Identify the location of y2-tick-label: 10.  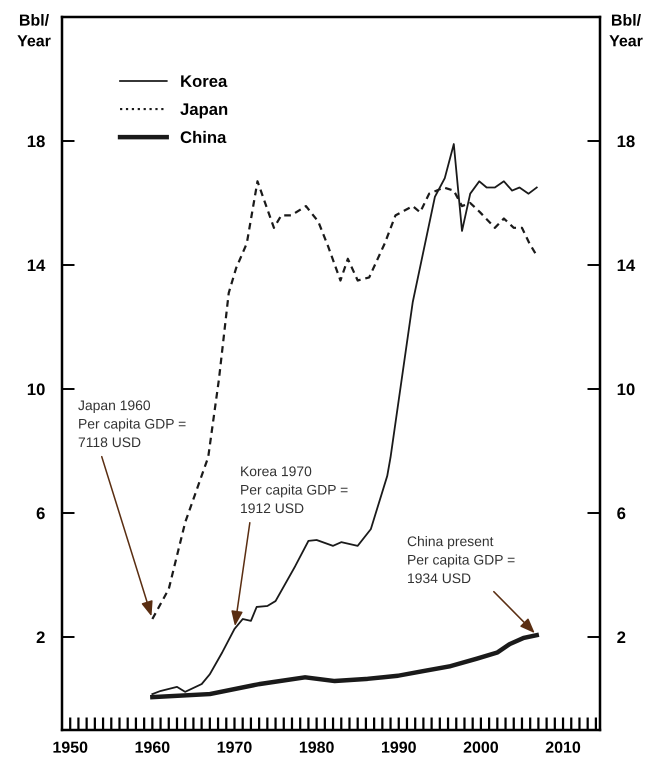
(626, 389).